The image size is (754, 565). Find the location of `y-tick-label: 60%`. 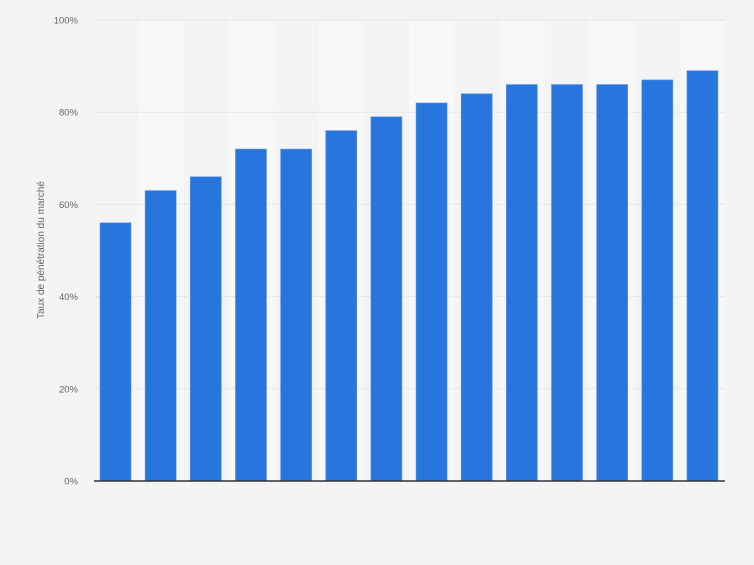

y-tick-label: 60% is located at coordinates (69, 205).